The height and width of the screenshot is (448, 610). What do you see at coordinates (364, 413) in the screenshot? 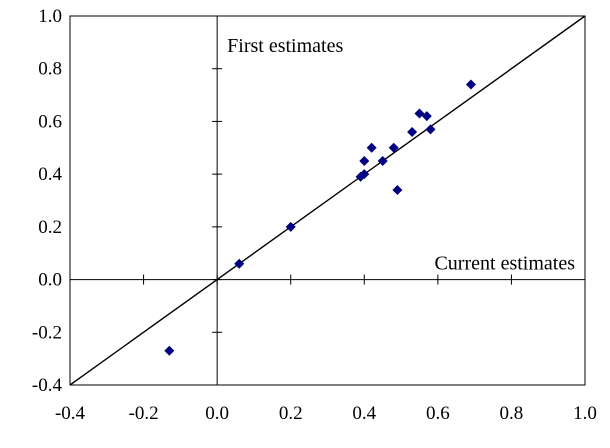
I see `x-tick-label: 0.4` at bounding box center [364, 413].